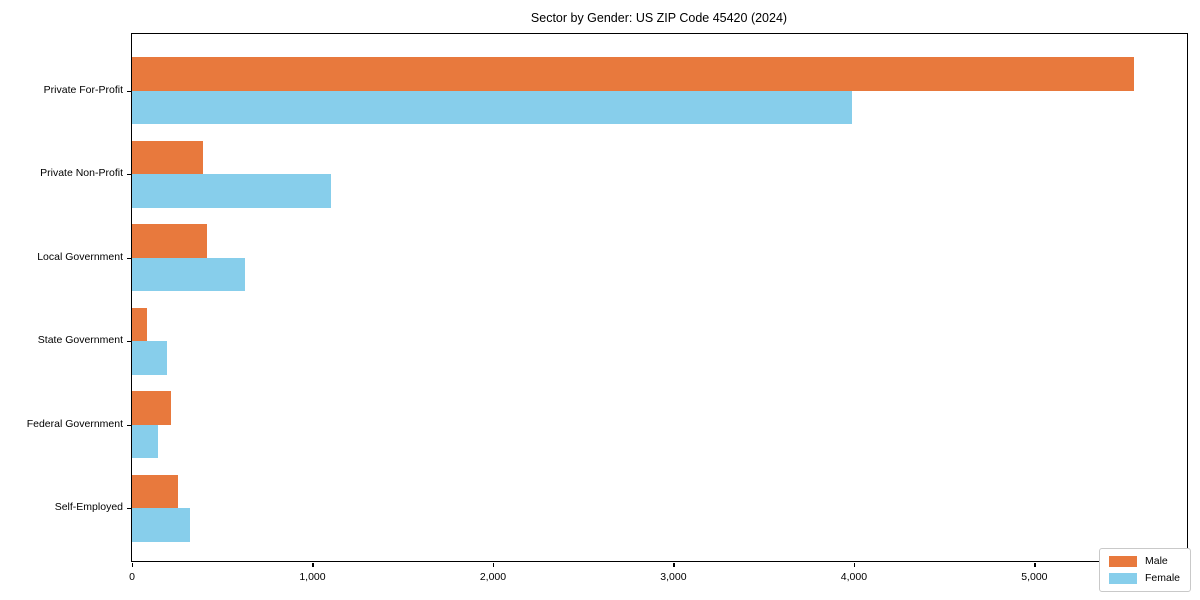  Describe the element at coordinates (1122, 561) in the screenshot. I see `legend-swatch-male` at that location.